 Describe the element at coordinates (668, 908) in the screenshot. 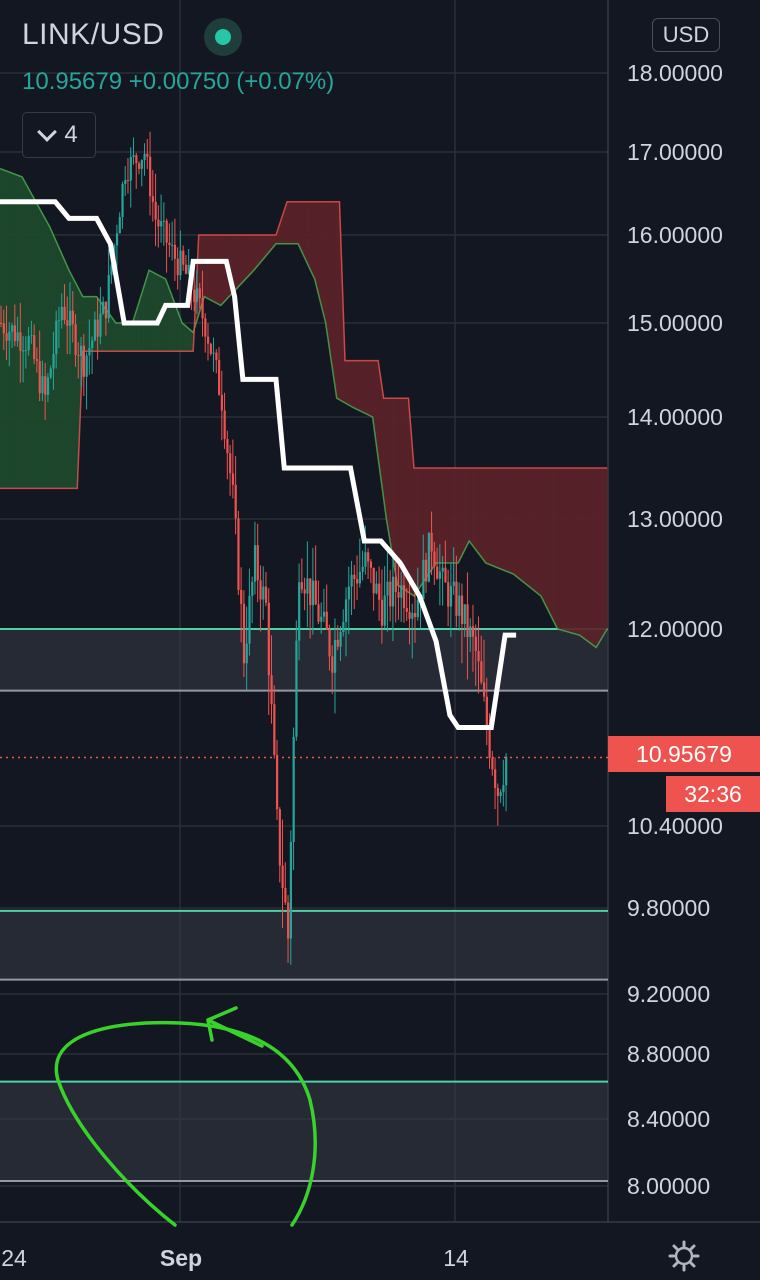

I see `y-tick-label: 9.80000` at that location.